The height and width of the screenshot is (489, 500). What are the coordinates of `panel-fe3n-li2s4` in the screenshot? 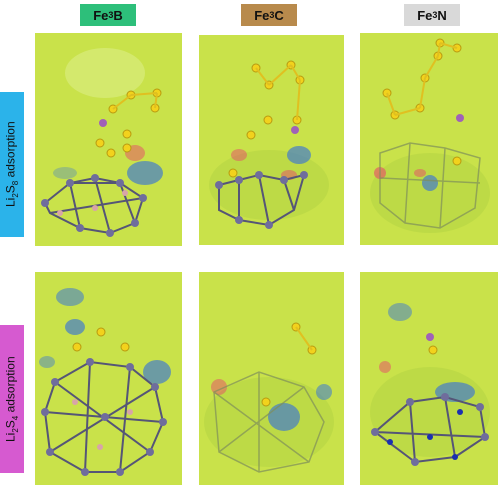 It's located at (429, 378).